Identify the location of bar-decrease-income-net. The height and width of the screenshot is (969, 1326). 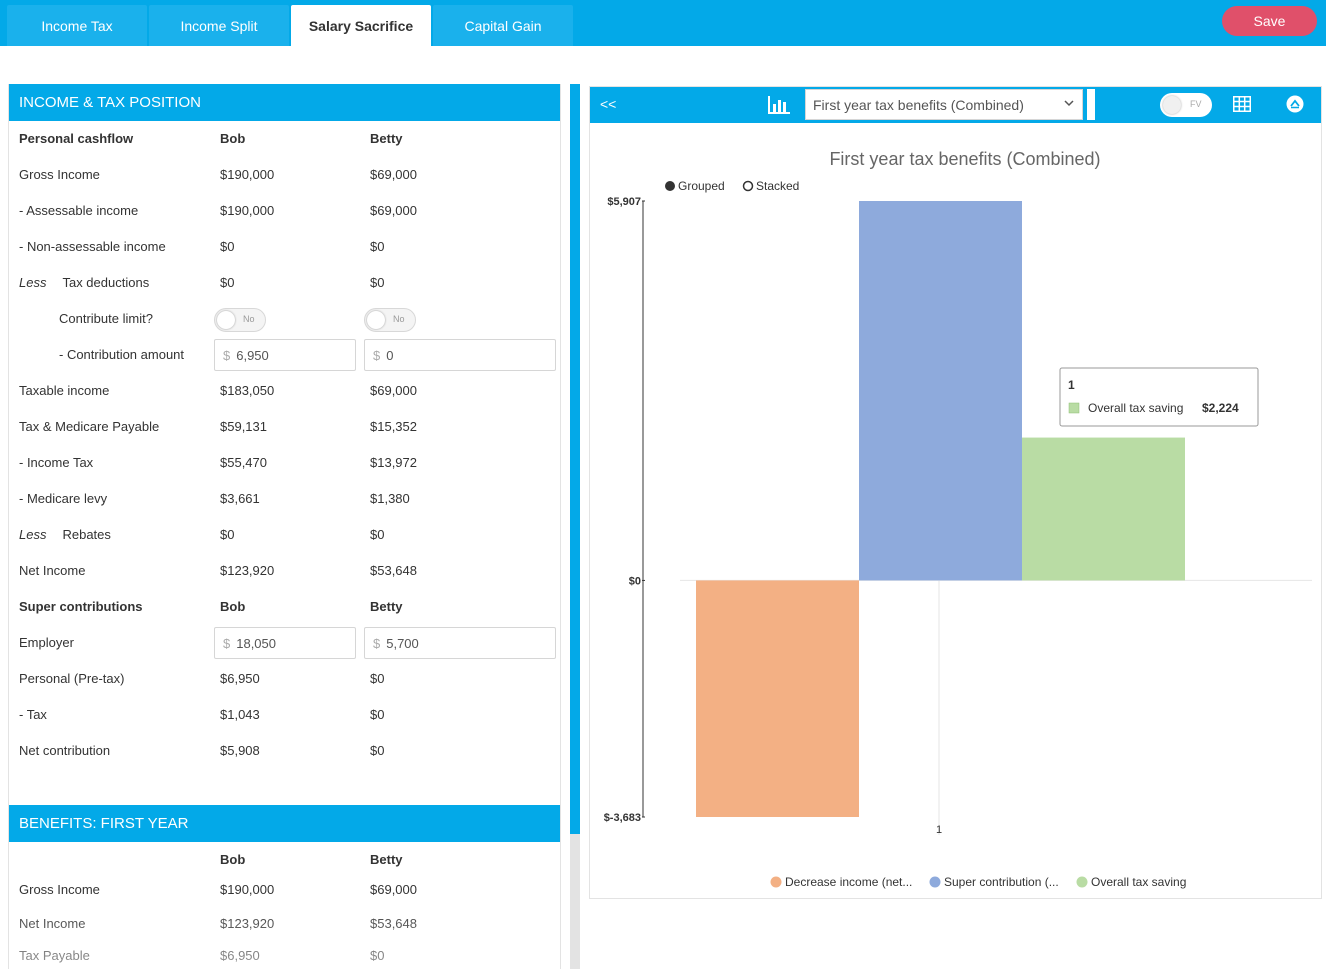
(777, 698).